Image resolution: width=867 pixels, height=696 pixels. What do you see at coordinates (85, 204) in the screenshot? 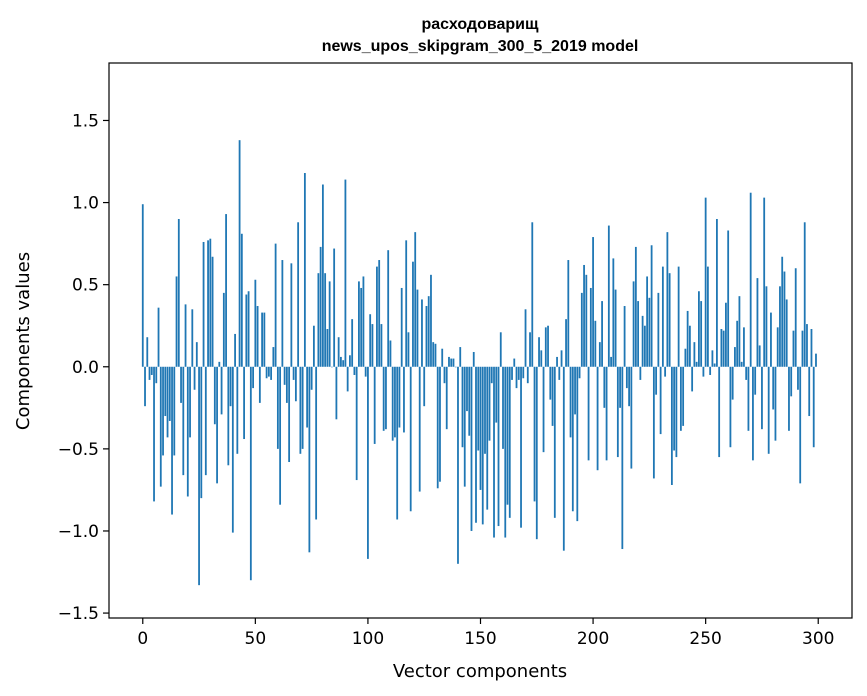
I see `y-tick-label: 1.0` at bounding box center [85, 204].